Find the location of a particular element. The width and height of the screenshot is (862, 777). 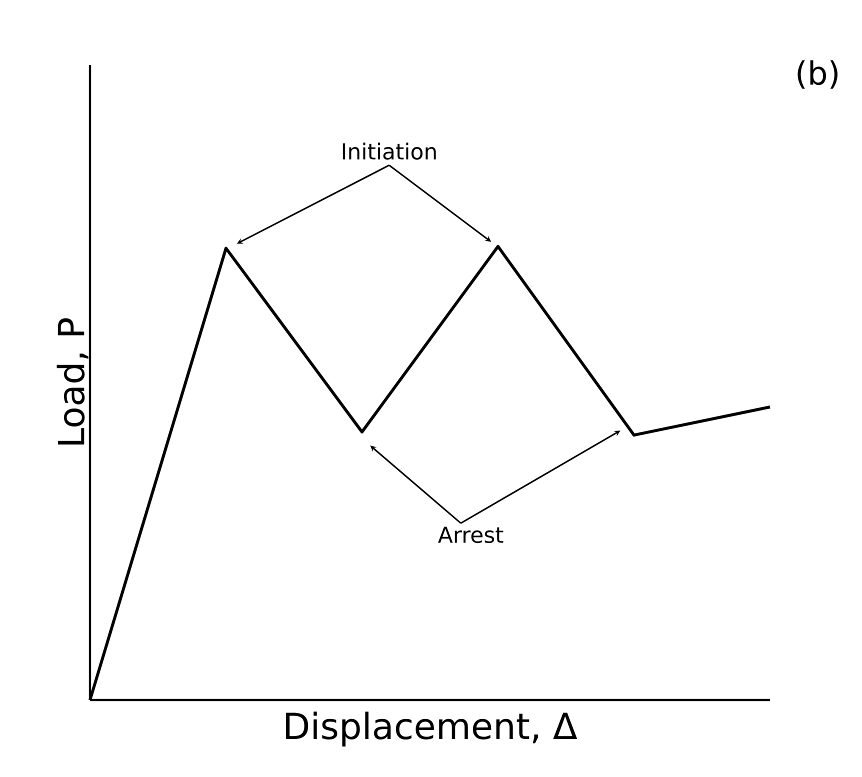

y-axis-title: Load, P is located at coordinates (72, 381).